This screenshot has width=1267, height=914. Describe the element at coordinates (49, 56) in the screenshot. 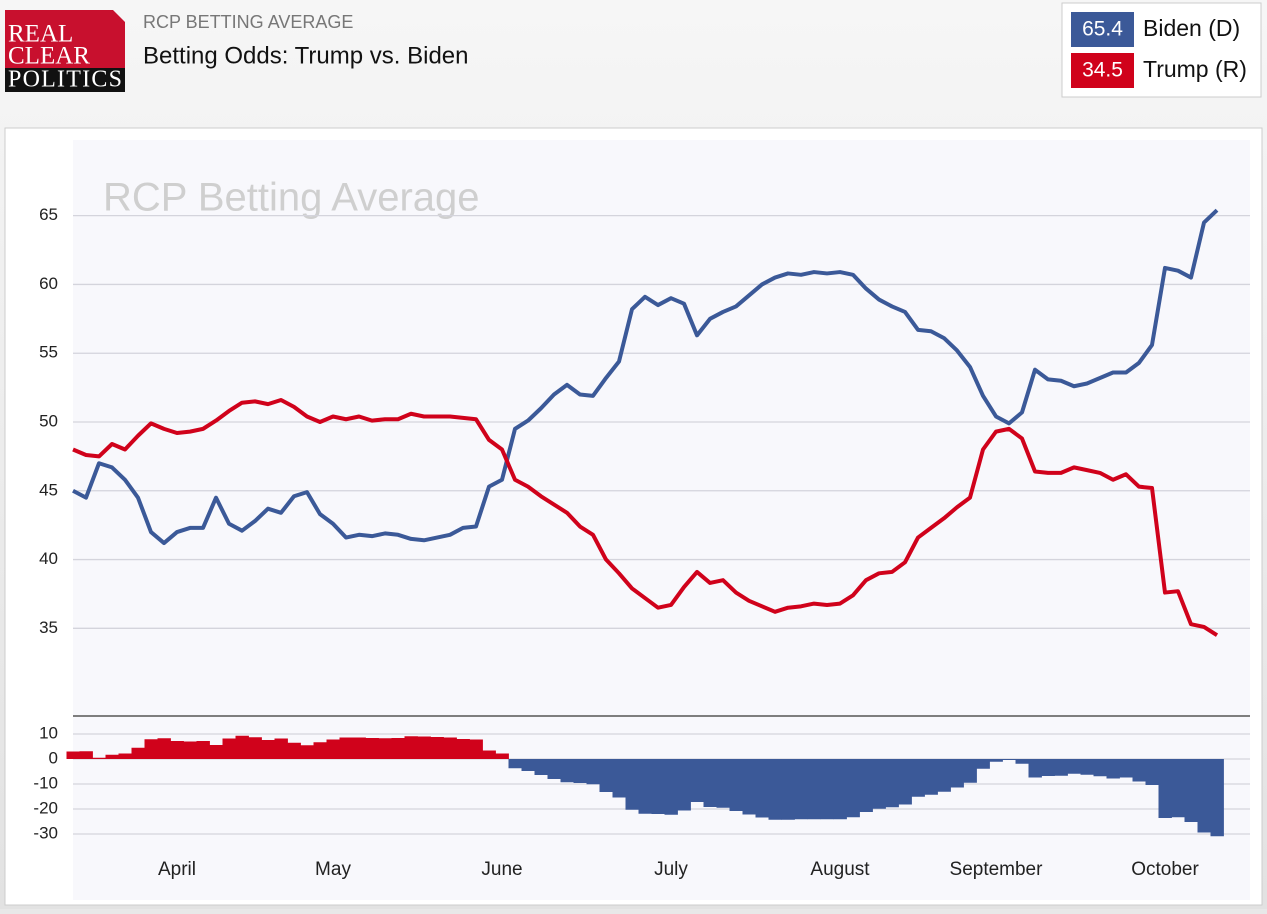

I see `logo-text: CLEAR` at that location.